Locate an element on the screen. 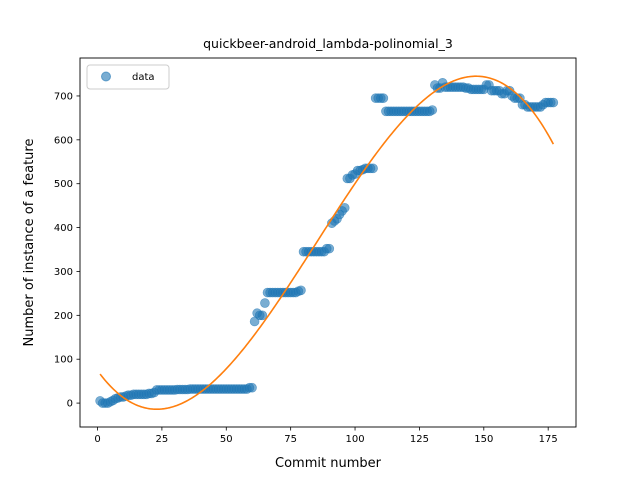 Image resolution: width=640 pixels, height=480 pixels. y-tick-label: 0 is located at coordinates (70, 404).